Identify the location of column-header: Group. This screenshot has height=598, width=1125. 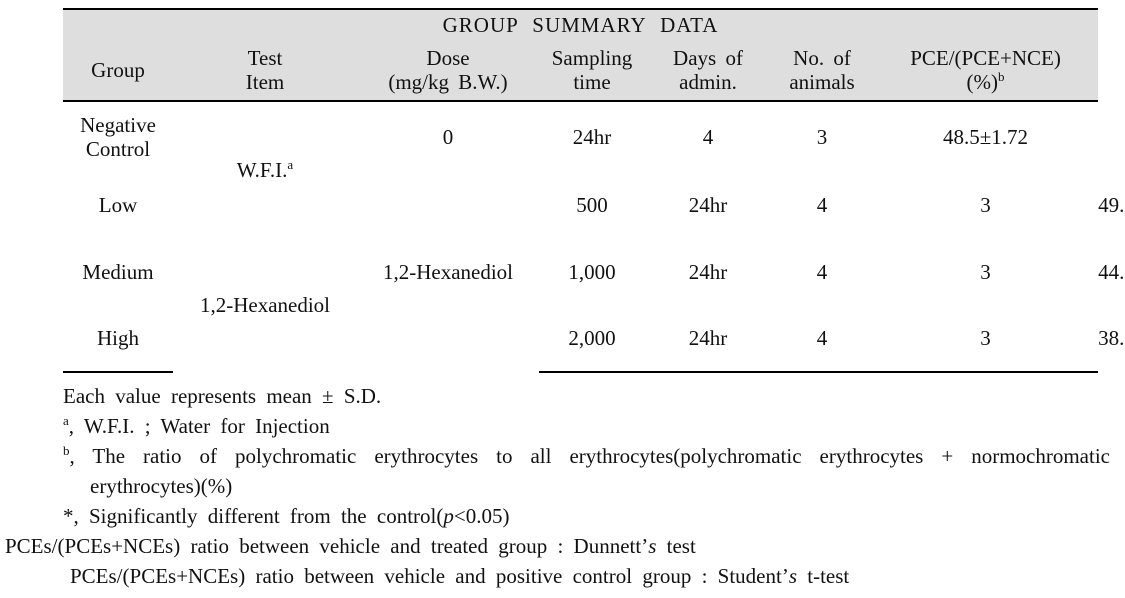
(118, 71).